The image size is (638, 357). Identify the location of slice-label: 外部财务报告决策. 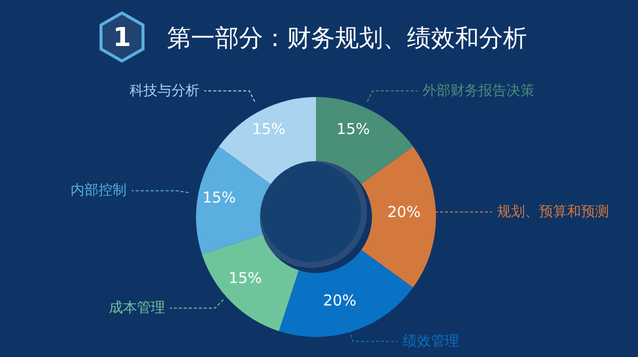
(478, 90).